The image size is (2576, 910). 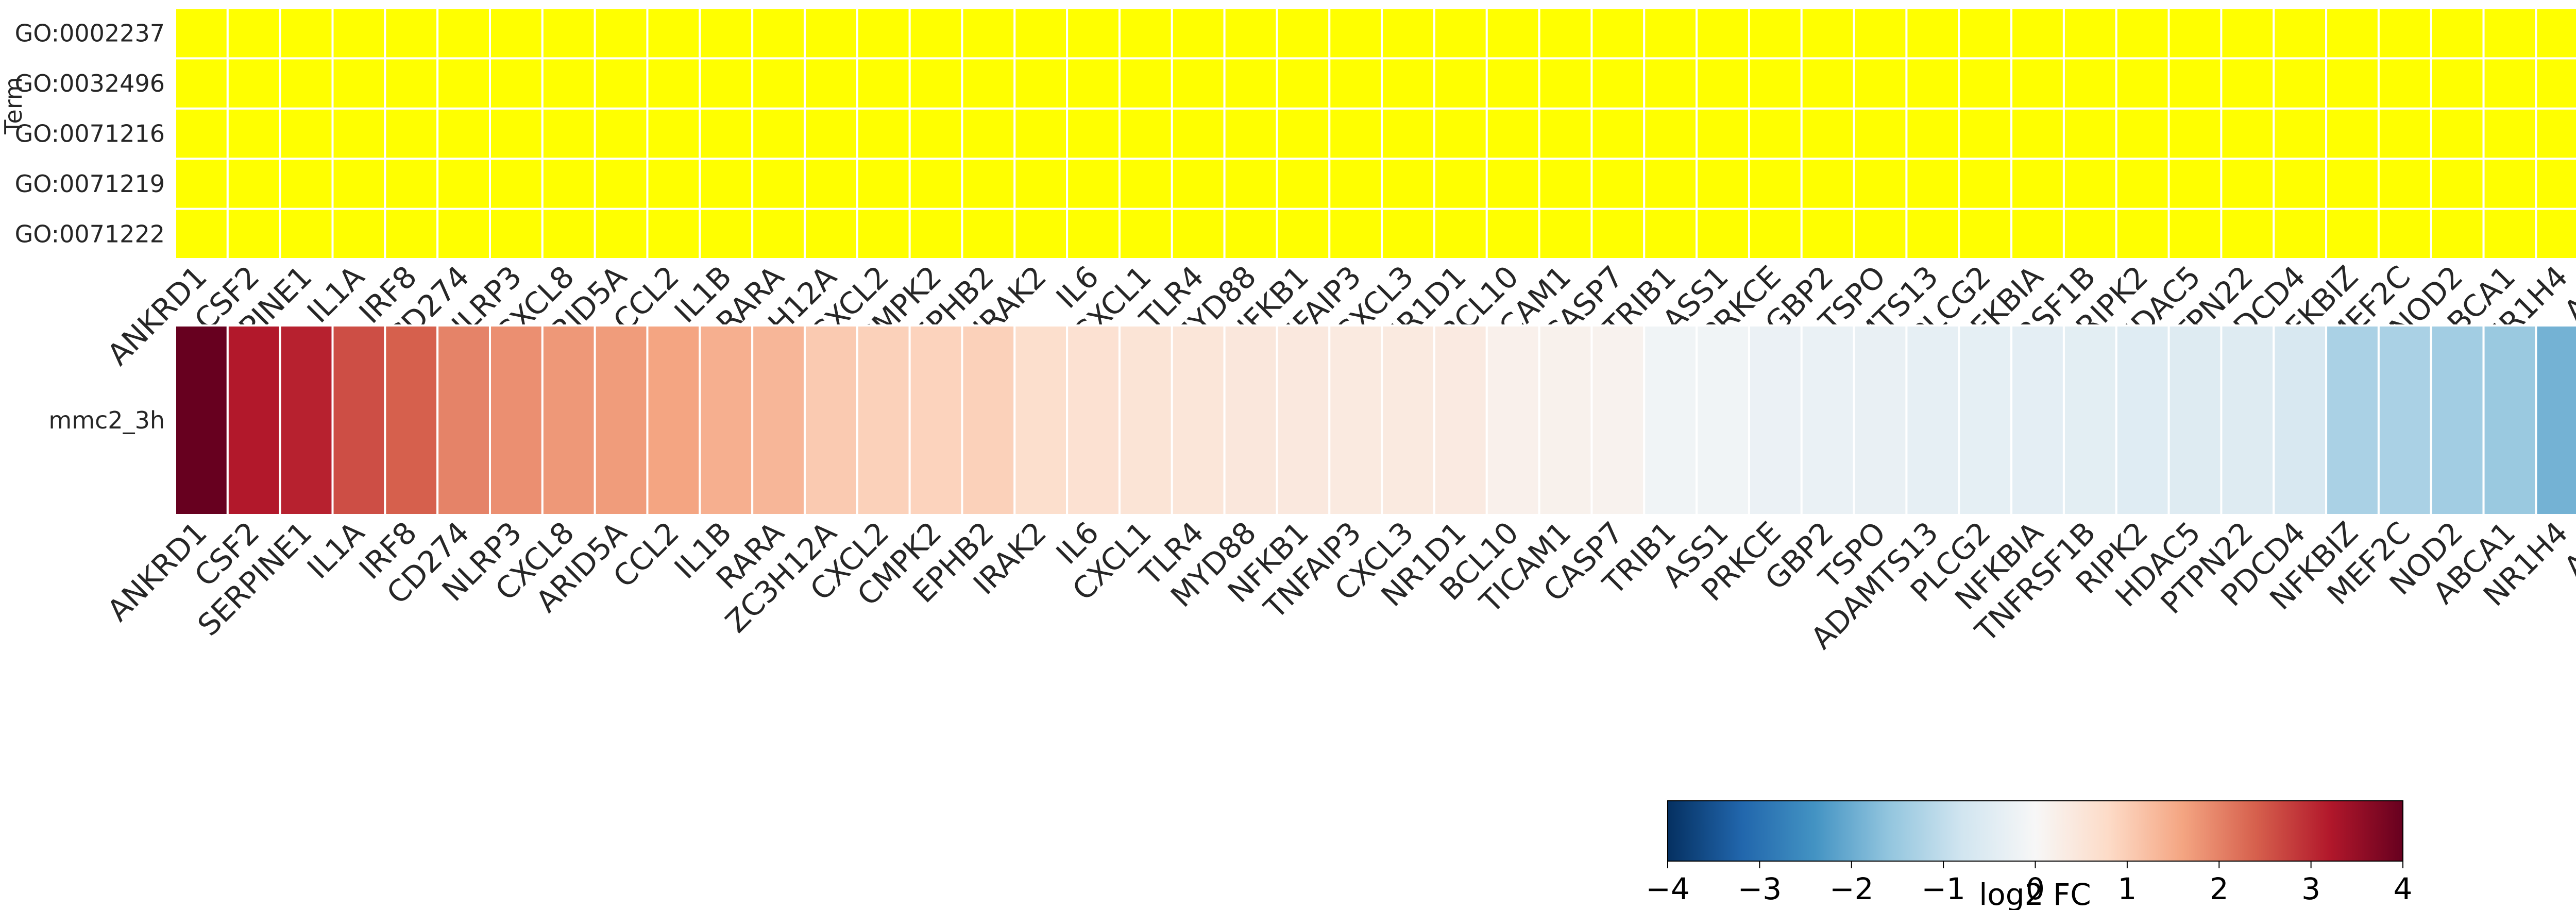 What do you see at coordinates (1851, 888) in the screenshot?
I see `colorbar-tick-label: −2` at bounding box center [1851, 888].